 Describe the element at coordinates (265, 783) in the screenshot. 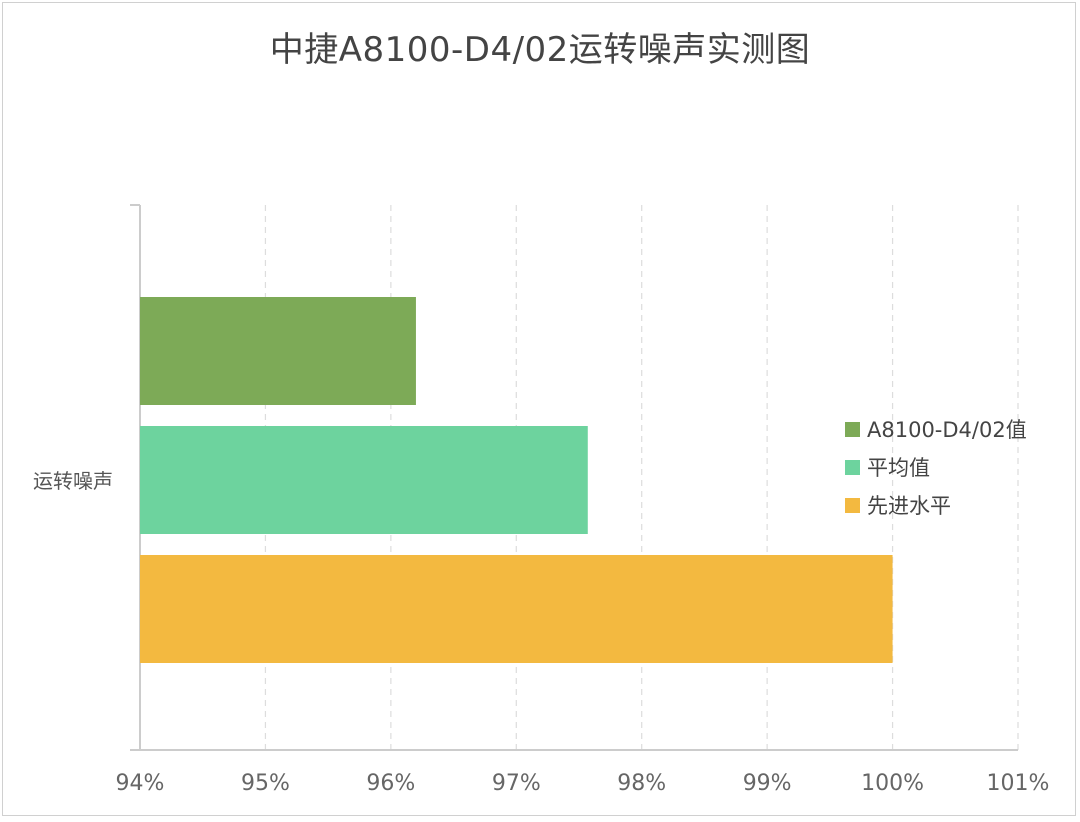

I see `x-tick-label: 95%` at that location.